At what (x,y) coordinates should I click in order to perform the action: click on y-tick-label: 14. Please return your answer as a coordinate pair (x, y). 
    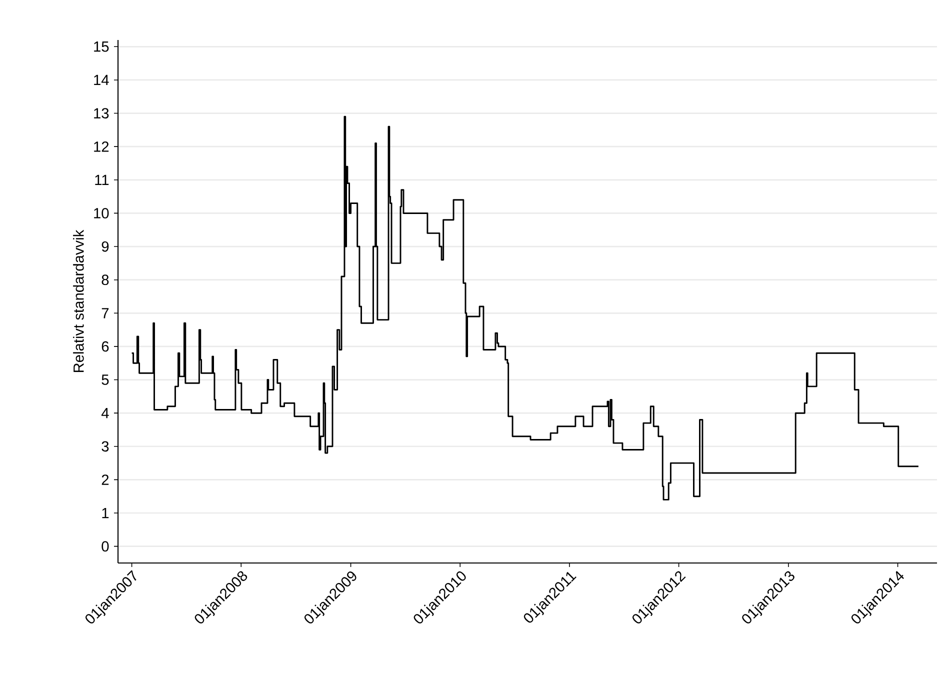
    Looking at the image, I should click on (101, 80).